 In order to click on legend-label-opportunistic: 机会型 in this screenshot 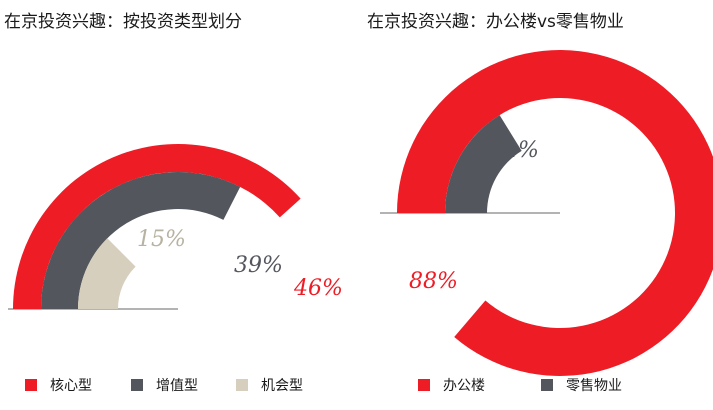, I will do `click(282, 386)`.